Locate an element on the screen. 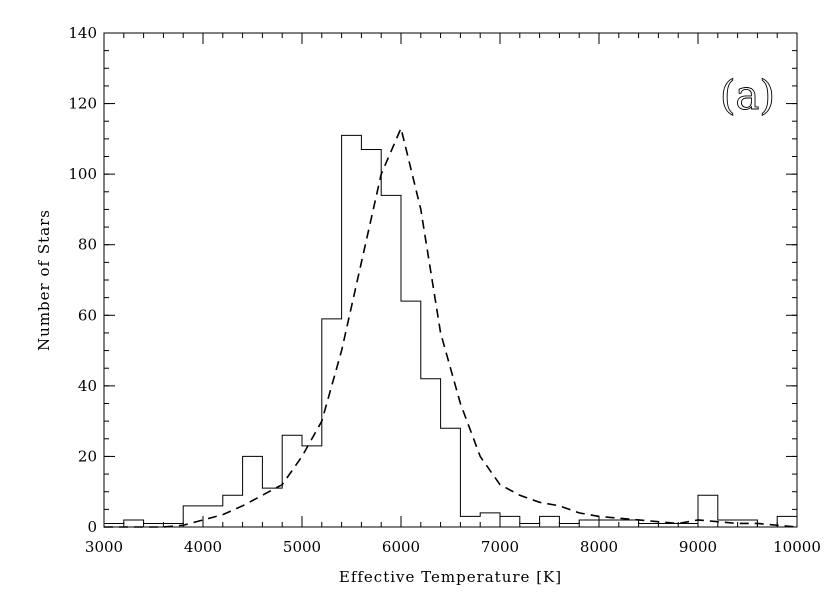 The image size is (830, 593). y-tick-label: 120 is located at coordinates (82, 104).